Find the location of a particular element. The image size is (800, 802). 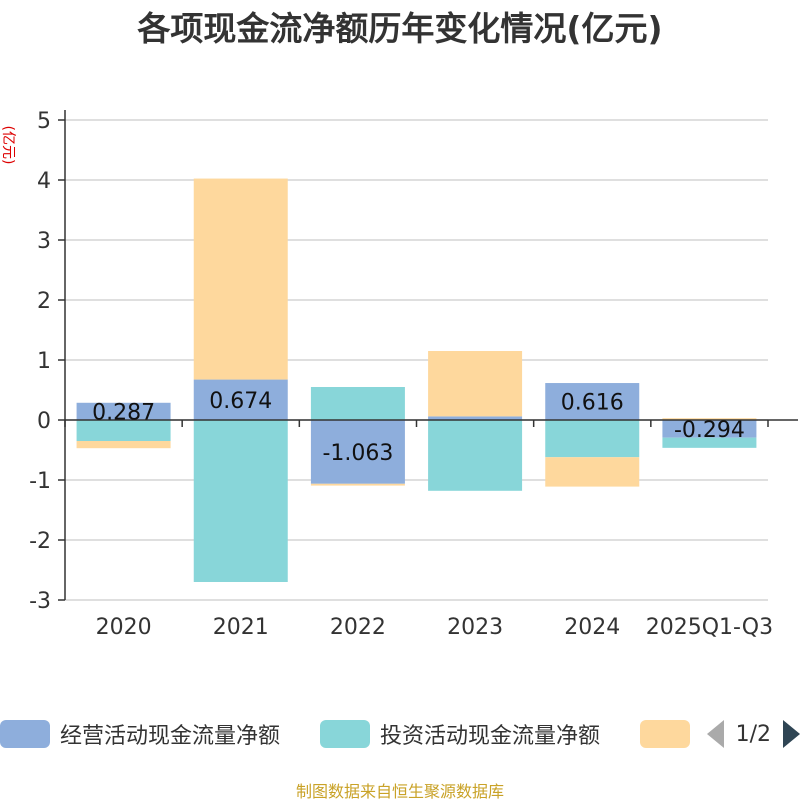

bar-series1-2020 is located at coordinates (123, 430).